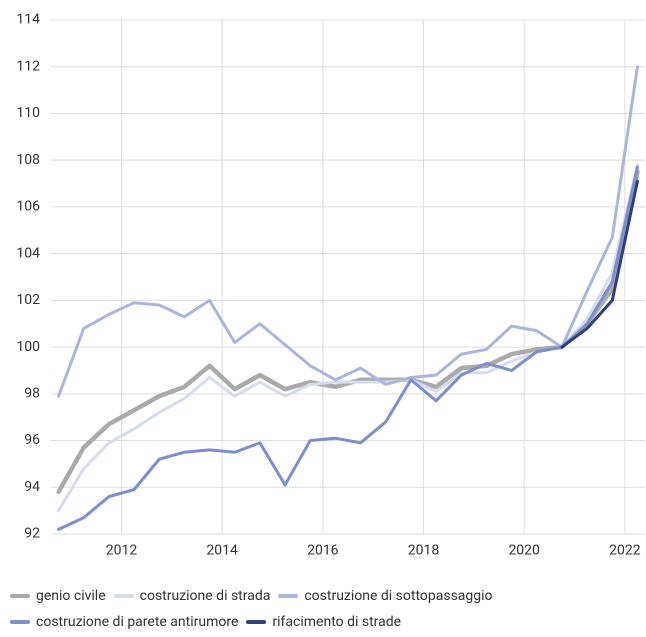 The height and width of the screenshot is (637, 646). I want to click on y-tick-label: 106, so click(28, 207).